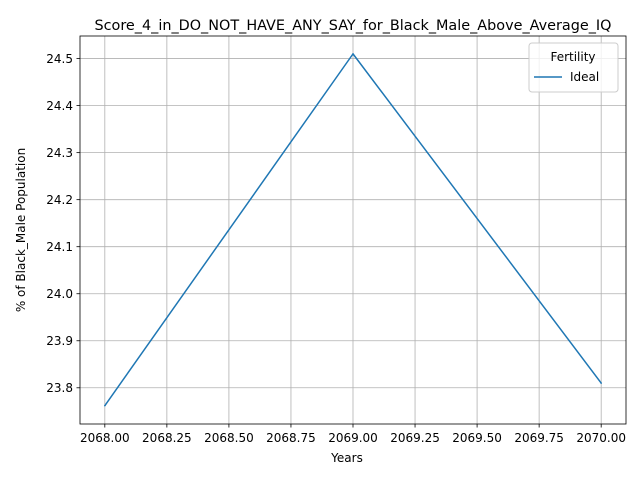 This screenshot has height=480, width=640. Describe the element at coordinates (167, 438) in the screenshot. I see `x-tick-label: 2068.25` at that location.